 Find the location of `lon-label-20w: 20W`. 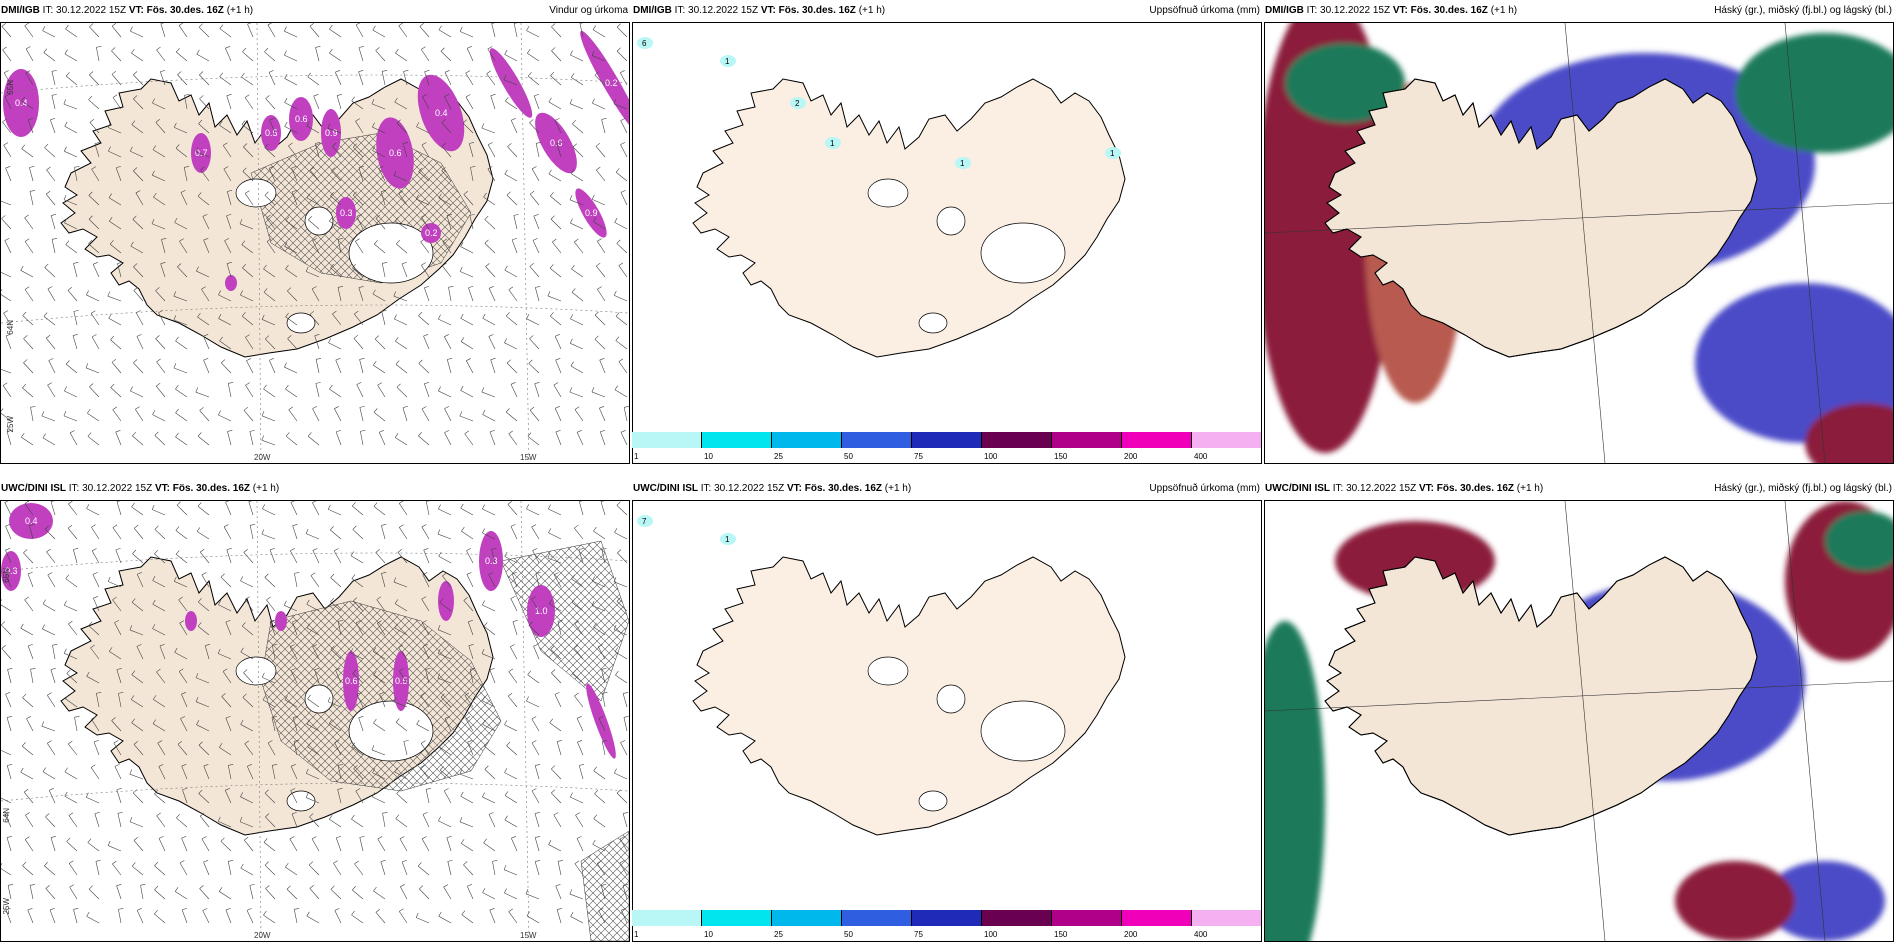

lon-label-20w: 20W is located at coordinates (262, 457).